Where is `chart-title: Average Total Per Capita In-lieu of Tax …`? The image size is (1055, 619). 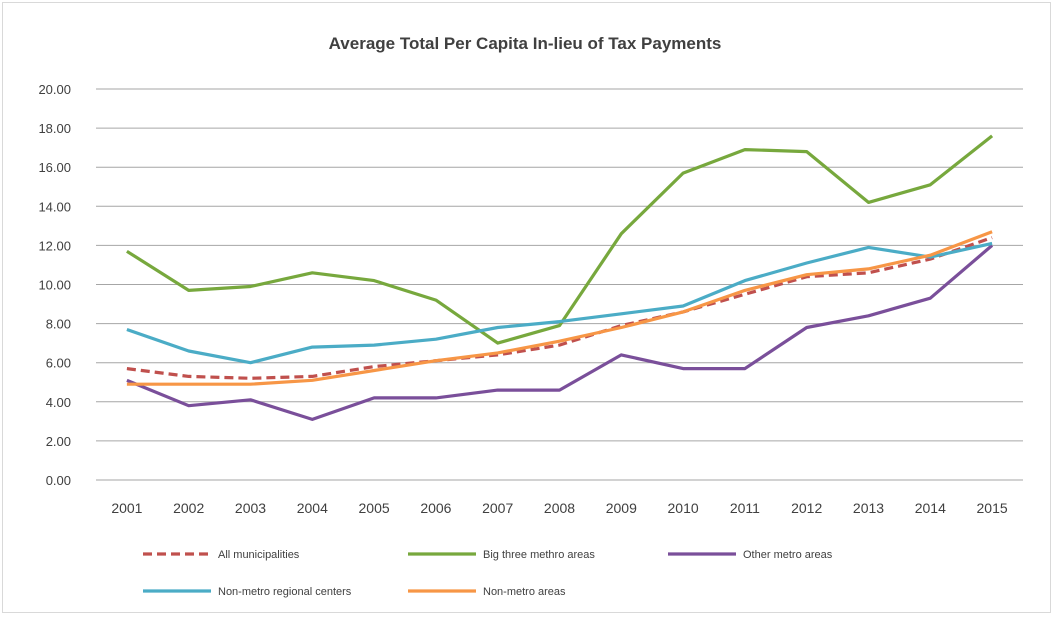
chart-title: Average Total Per Capita In-lieu of Tax … is located at coordinates (525, 43).